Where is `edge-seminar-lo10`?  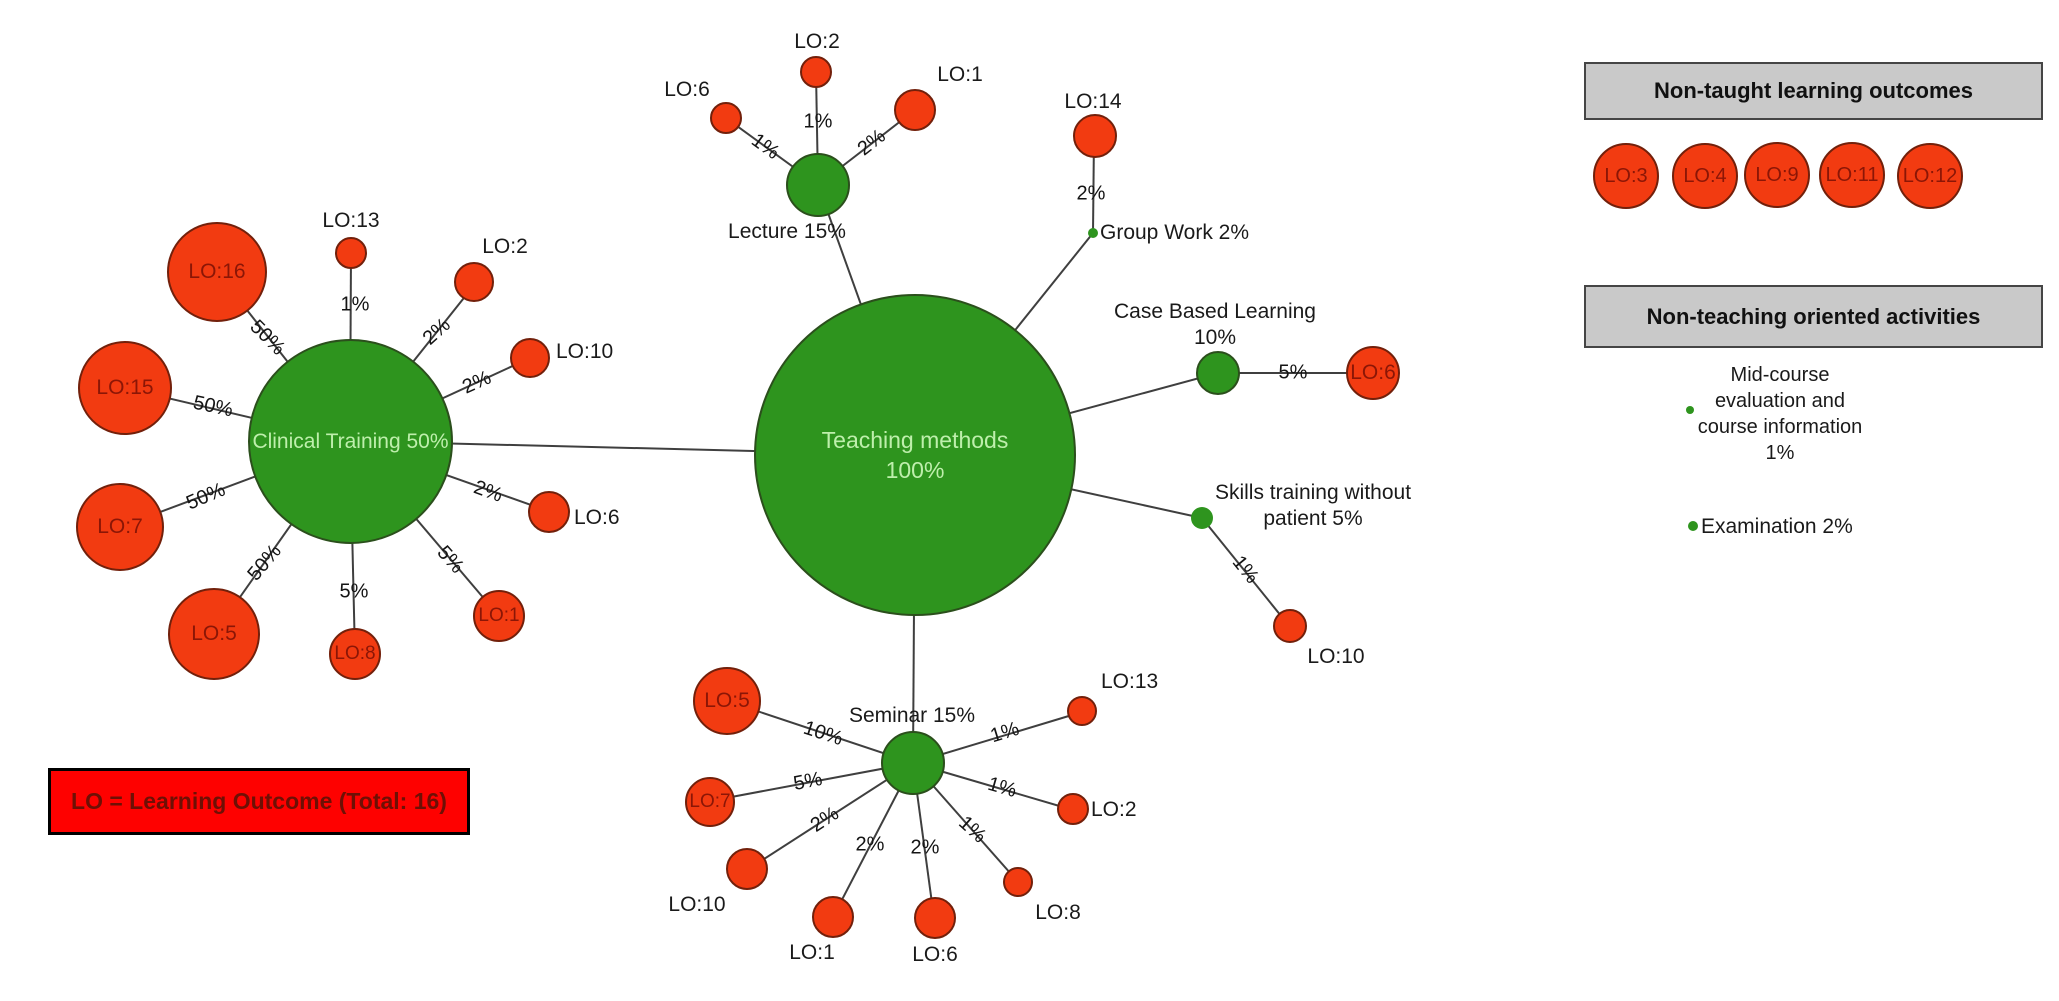
edge-seminar-lo10 is located at coordinates (830, 816).